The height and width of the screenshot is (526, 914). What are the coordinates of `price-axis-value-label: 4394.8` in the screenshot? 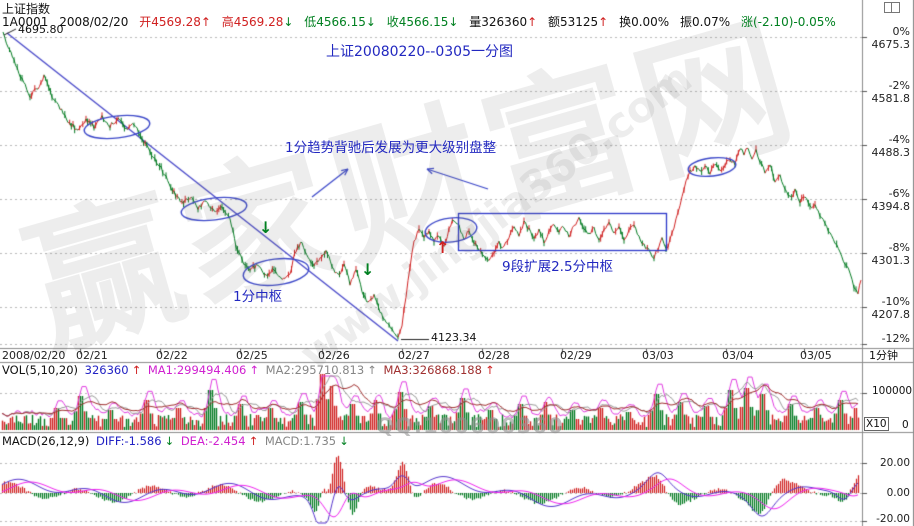 It's located at (891, 206).